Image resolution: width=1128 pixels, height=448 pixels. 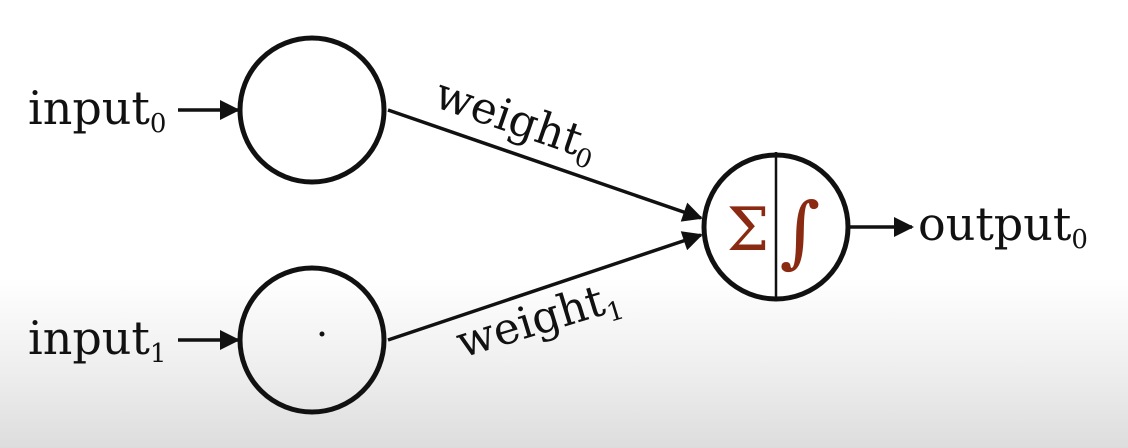 I want to click on input-0-label: input0, so click(x=97, y=110).